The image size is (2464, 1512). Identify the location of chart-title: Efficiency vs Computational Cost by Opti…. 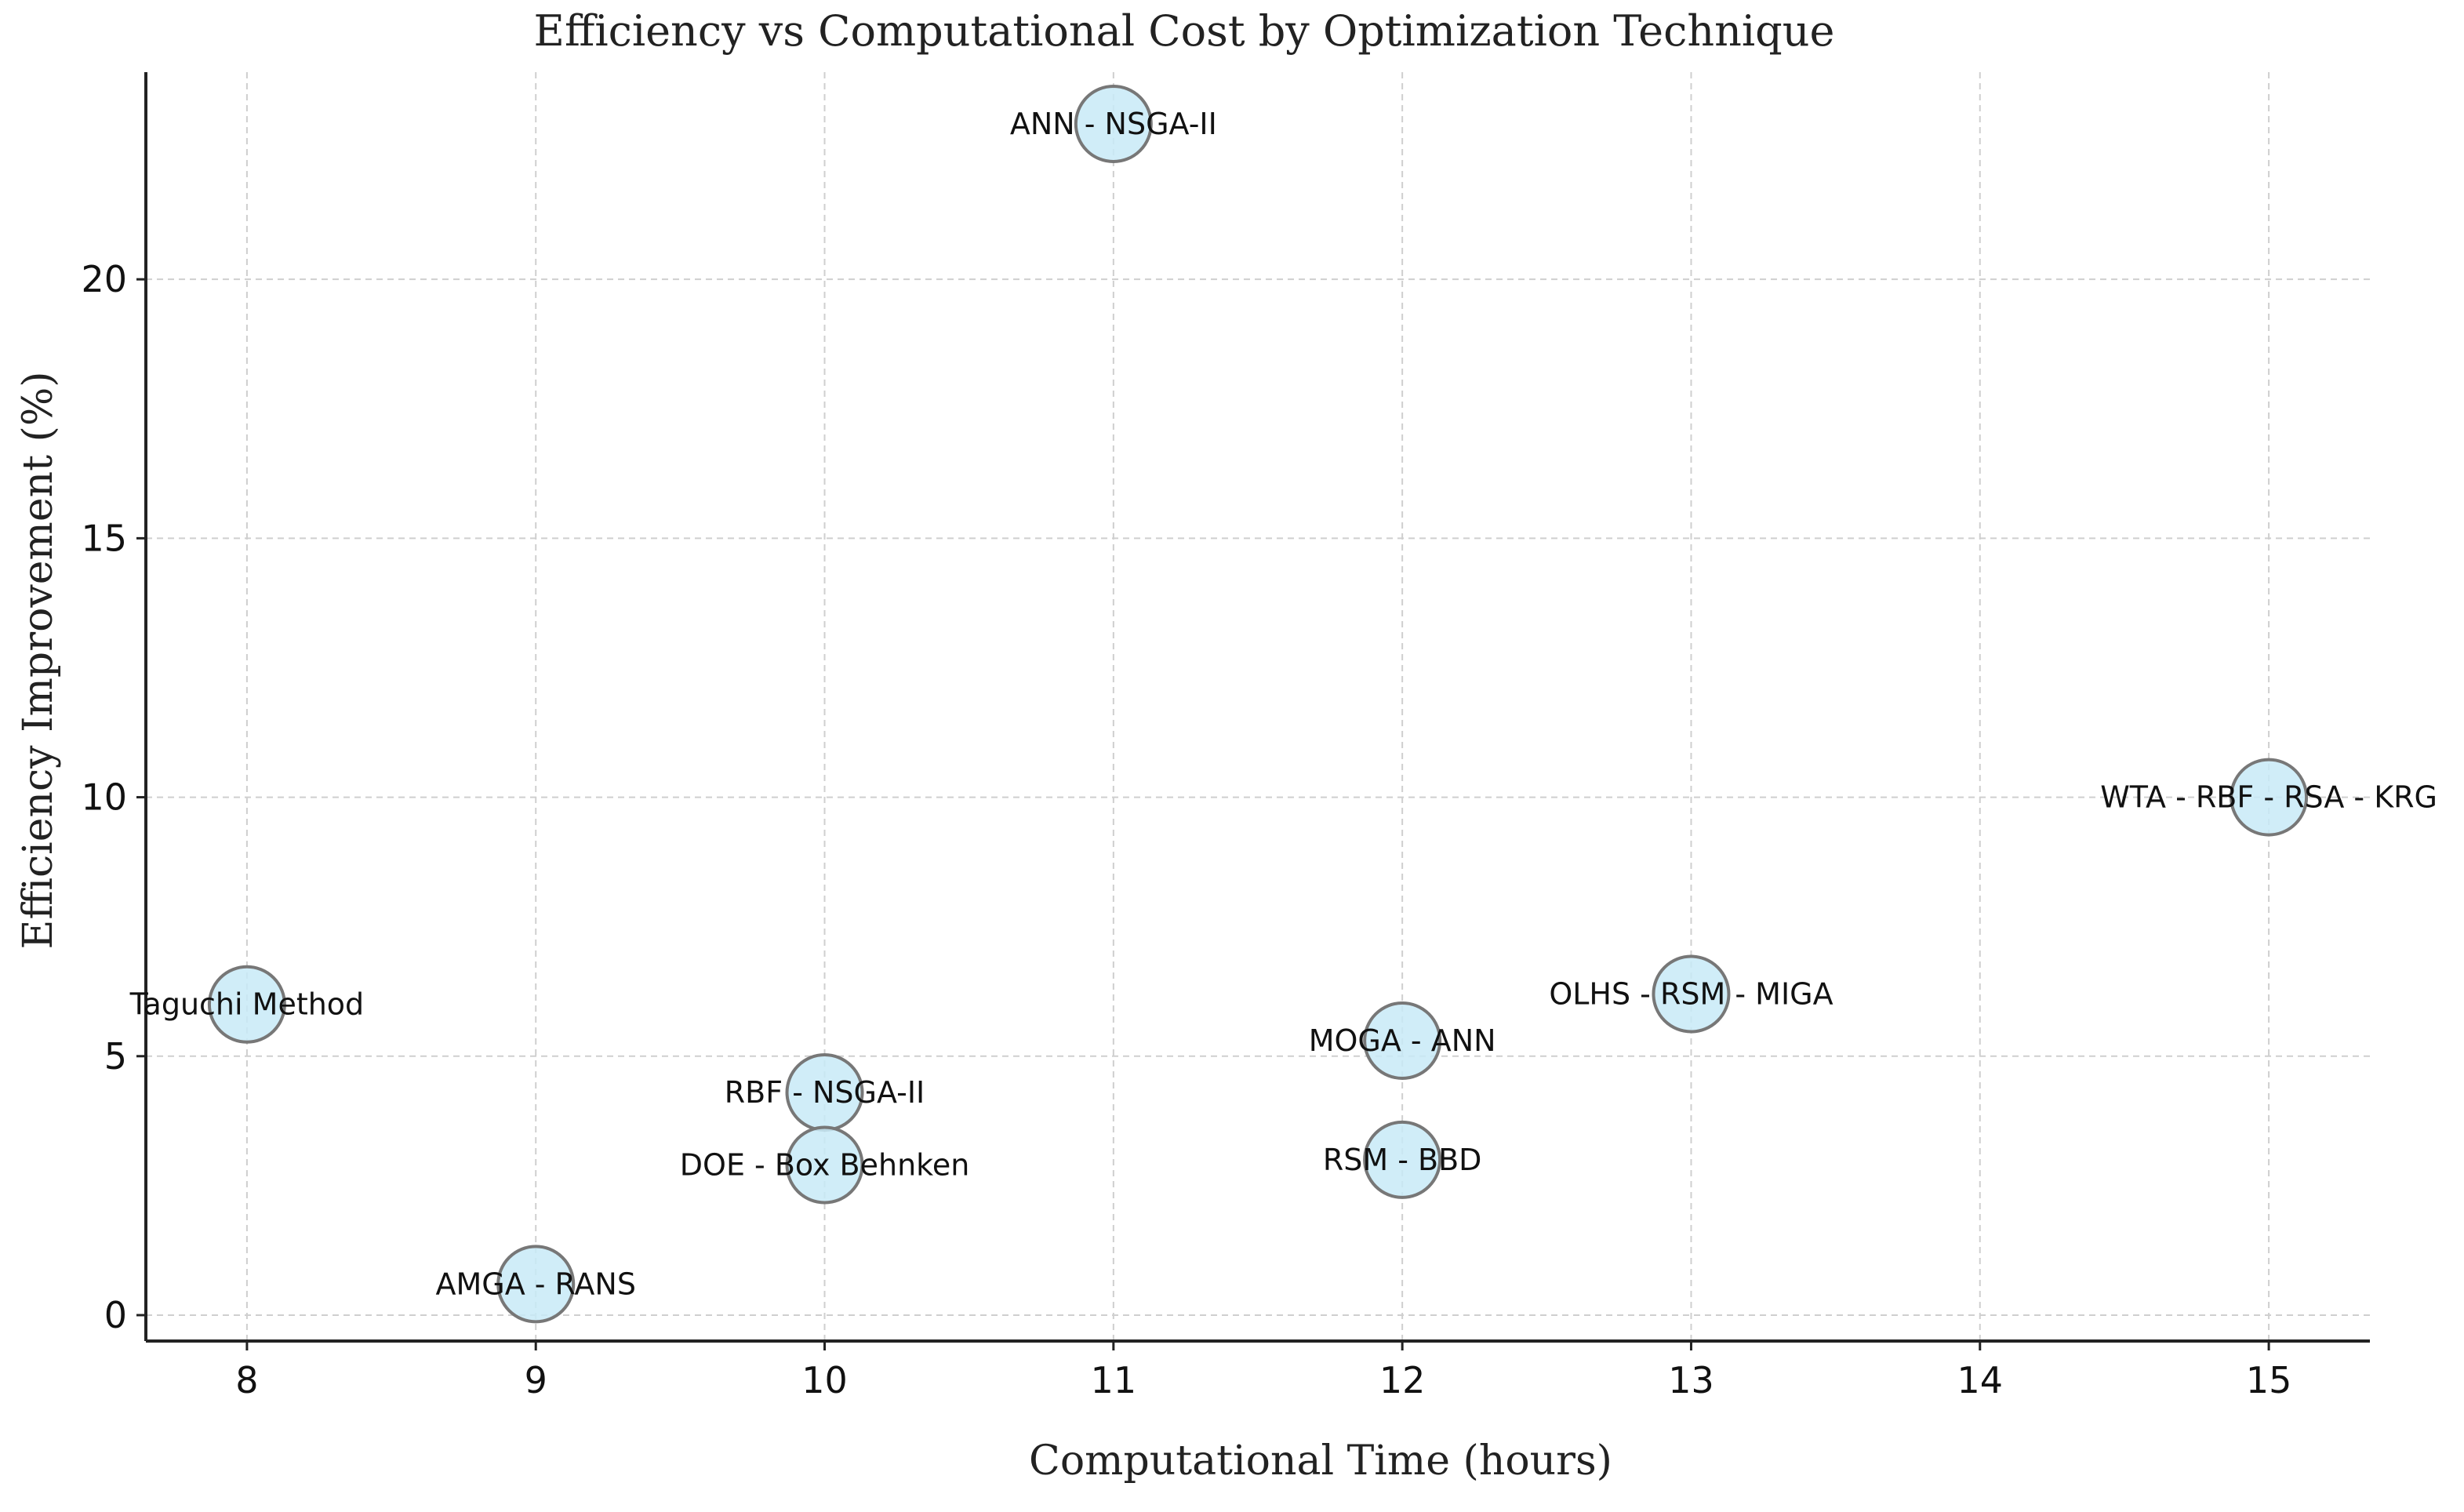
(1184, 31).